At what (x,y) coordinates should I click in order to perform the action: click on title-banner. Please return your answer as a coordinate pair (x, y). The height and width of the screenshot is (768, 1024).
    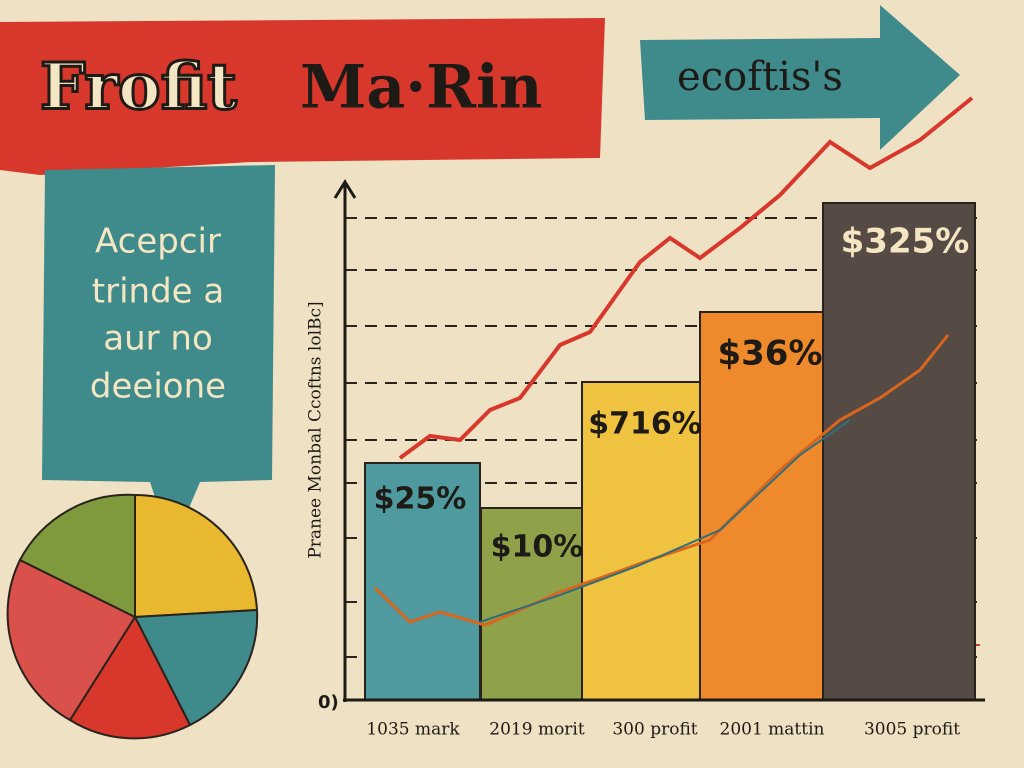
    Looking at the image, I should click on (302, 96).